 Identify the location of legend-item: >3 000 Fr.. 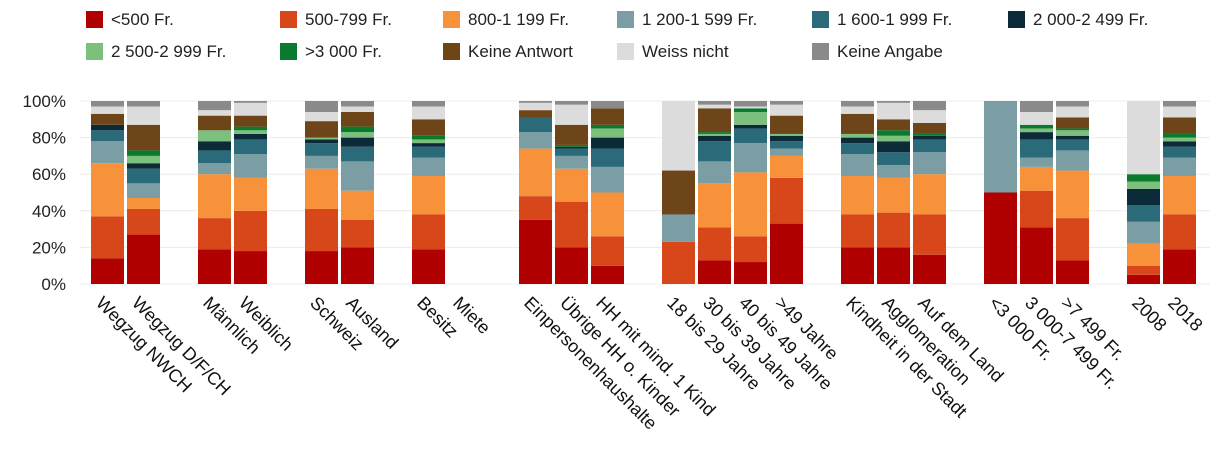
(331, 51).